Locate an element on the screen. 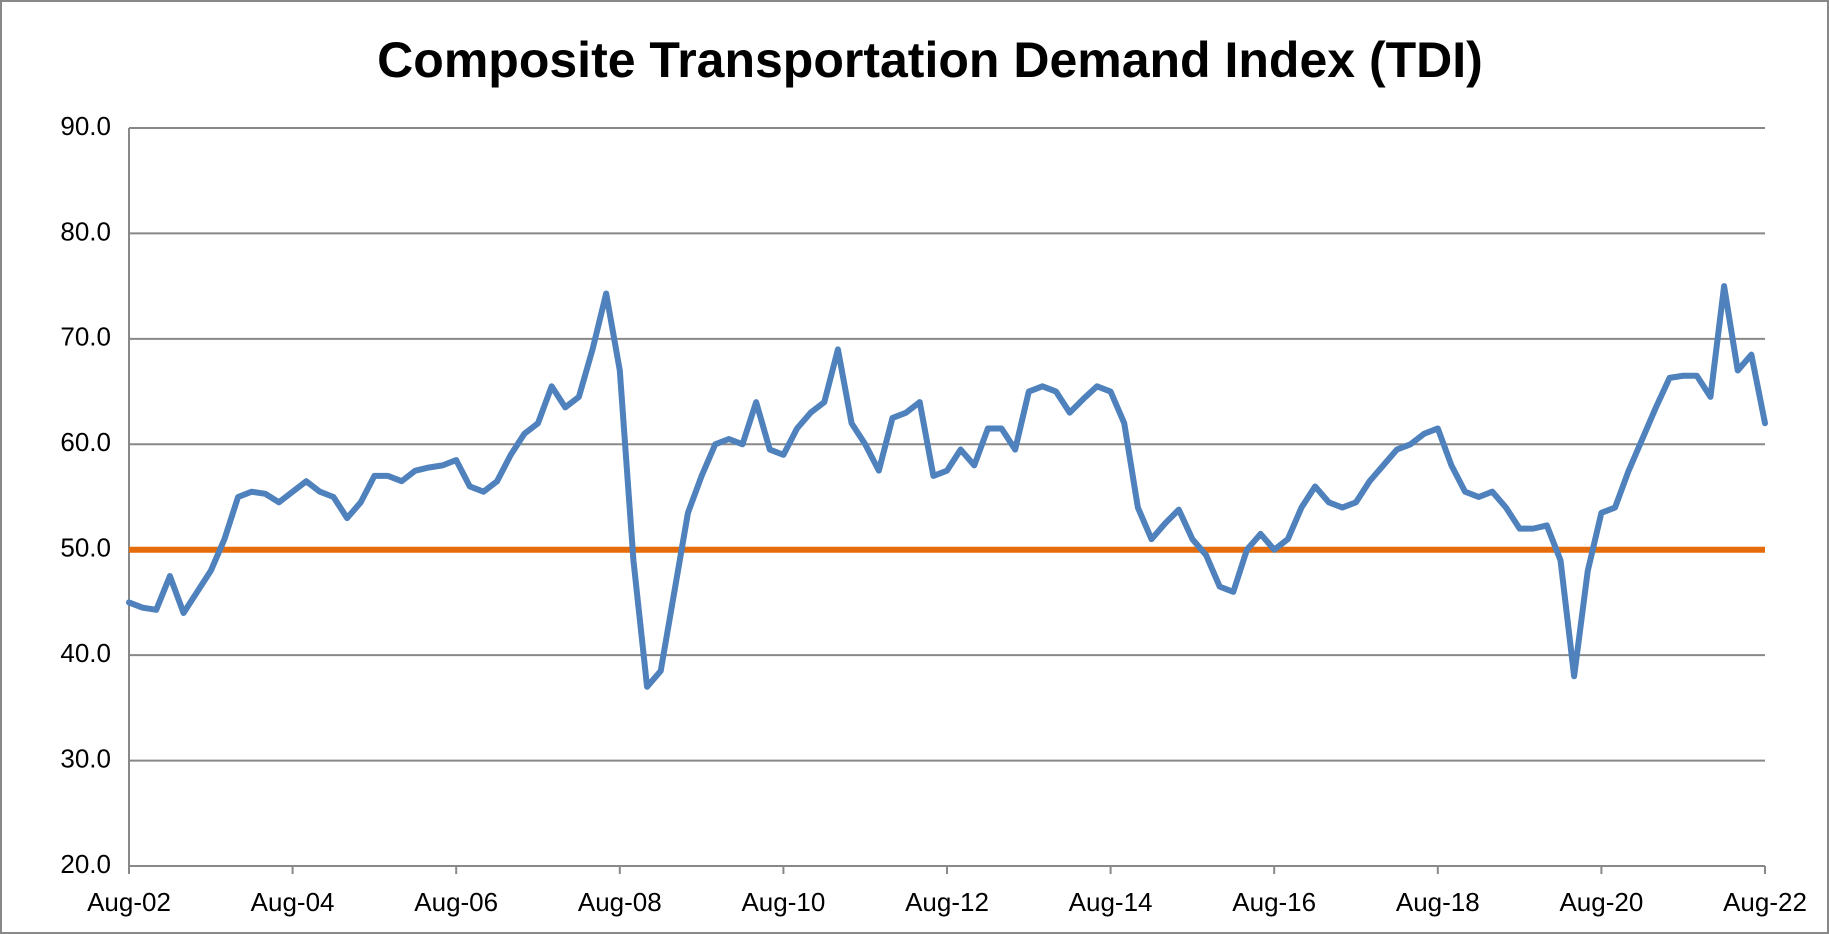  y-tick-label: 80.0 is located at coordinates (85, 231).